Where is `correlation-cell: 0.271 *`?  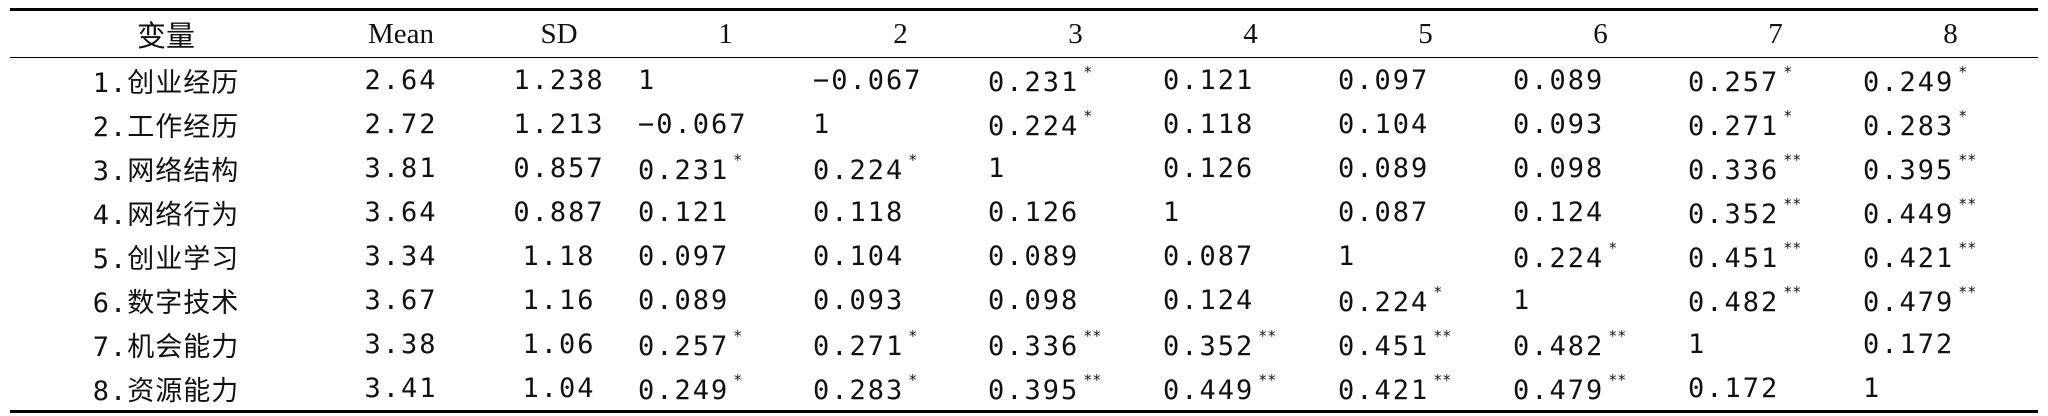
correlation-cell: 0.271 * is located at coordinates (900, 344).